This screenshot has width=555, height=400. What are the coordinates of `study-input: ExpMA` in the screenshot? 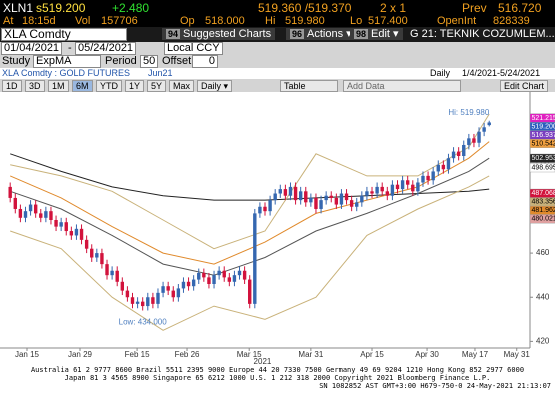 It's located at (67, 61).